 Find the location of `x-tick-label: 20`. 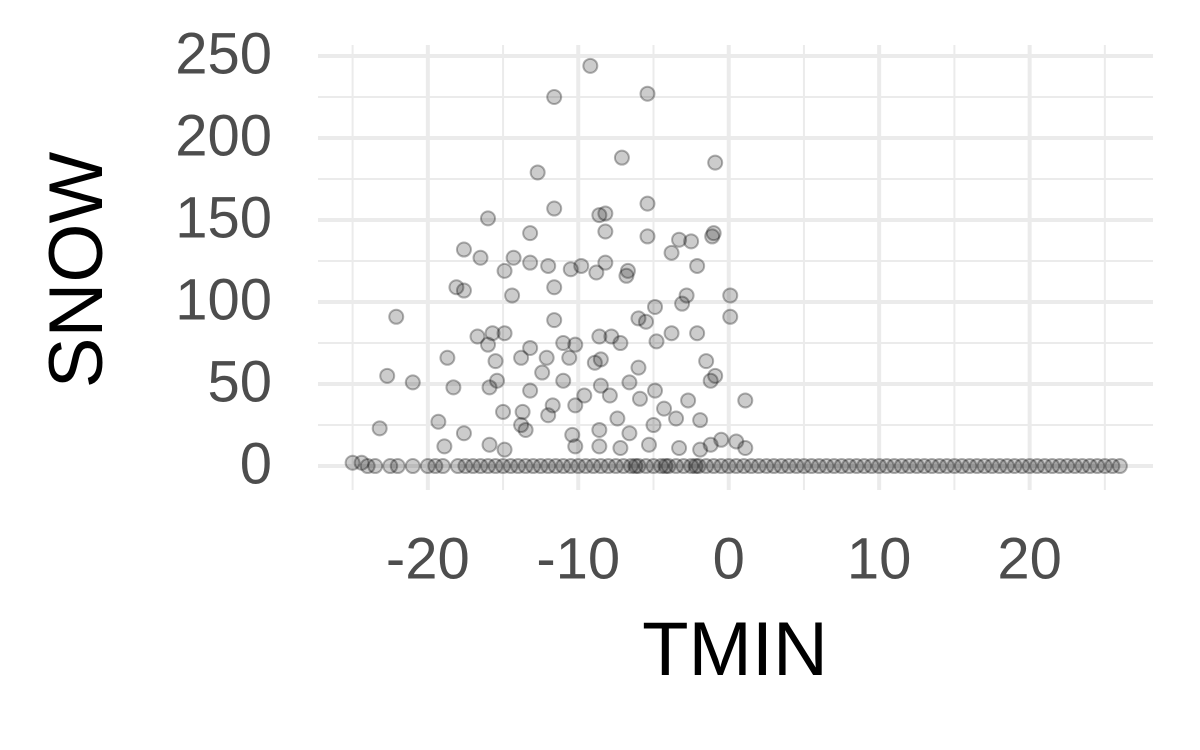

x-tick-label: 20 is located at coordinates (1029, 558).